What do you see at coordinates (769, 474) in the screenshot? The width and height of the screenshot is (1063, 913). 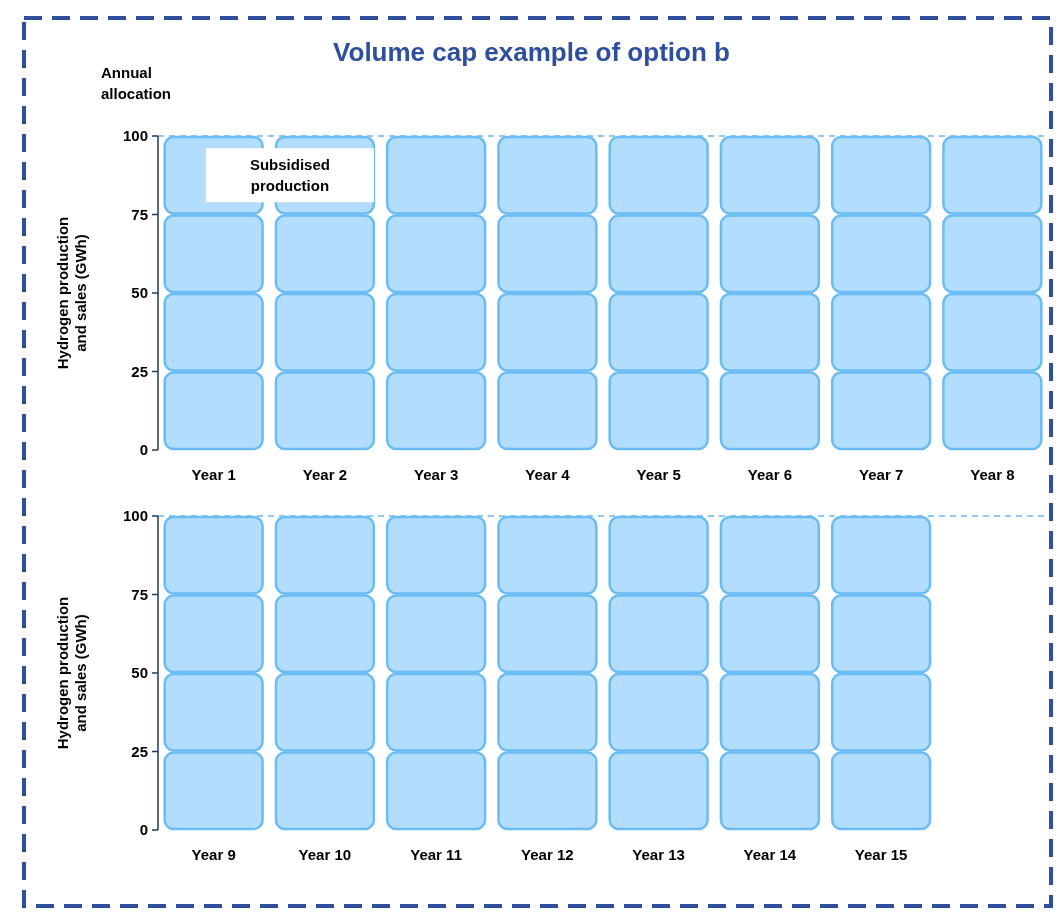 I see `x-tick-label: Year 6` at bounding box center [769, 474].